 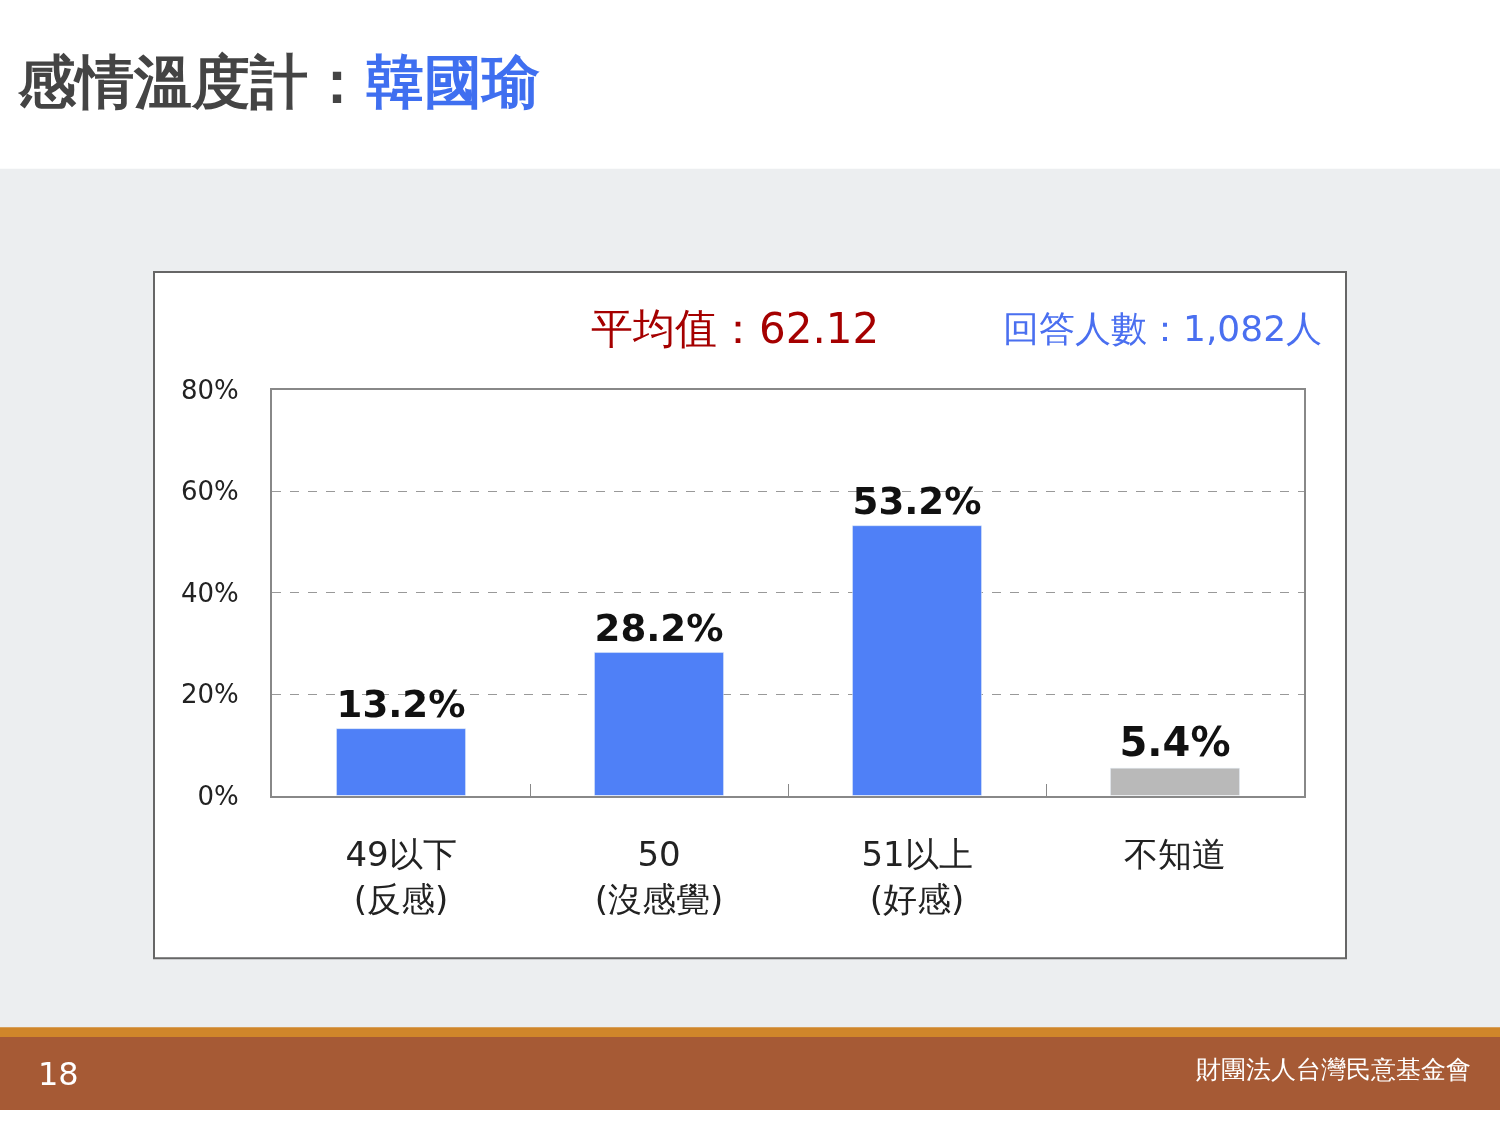 What do you see at coordinates (735, 328) in the screenshot?
I see `text: 平均值：62.12` at bounding box center [735, 328].